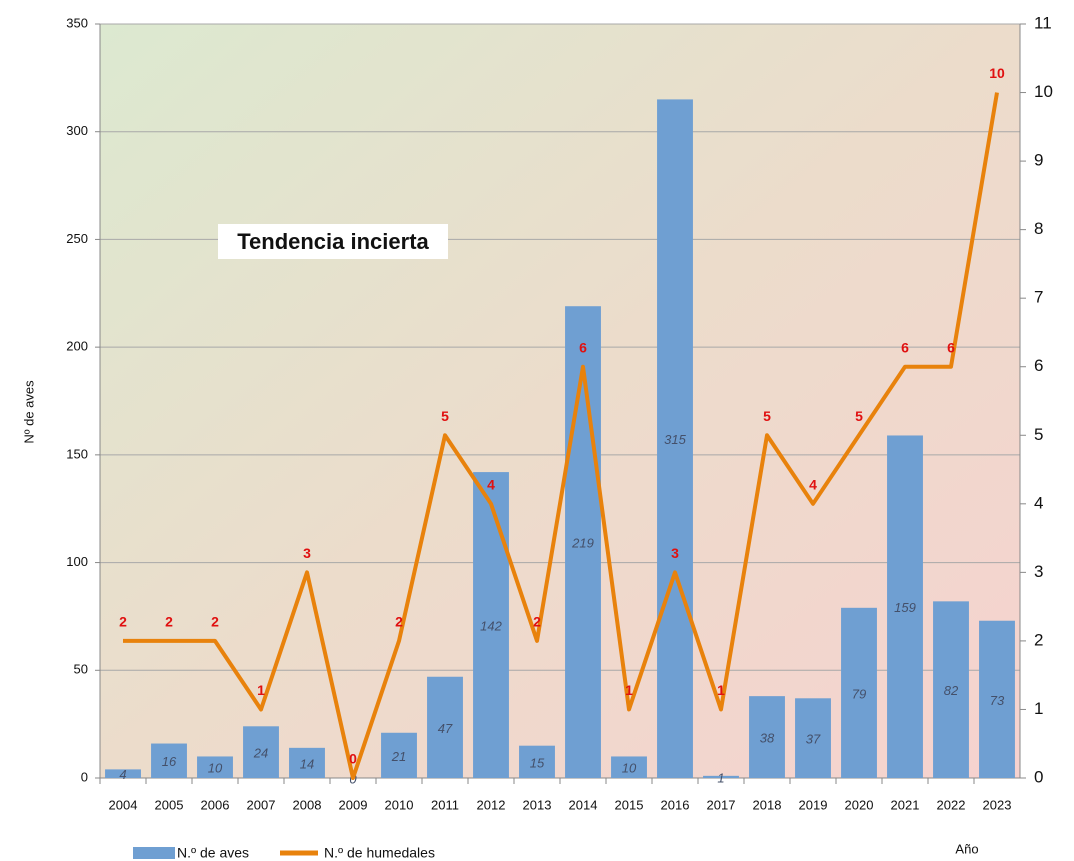 This screenshot has height=861, width=1074. What do you see at coordinates (951, 804) in the screenshot?
I see `x-tick-label: 2022` at bounding box center [951, 804].